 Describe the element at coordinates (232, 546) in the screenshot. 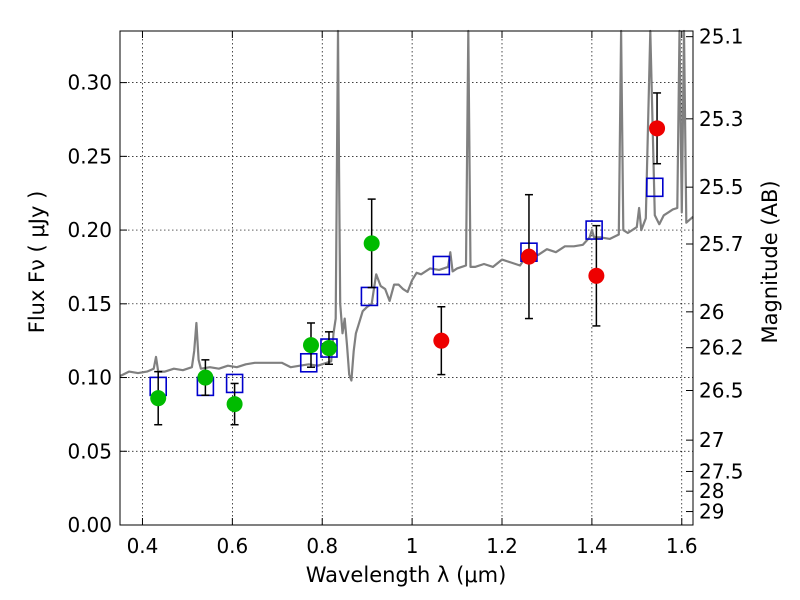

I see `x-tick-label: 0.6` at that location.